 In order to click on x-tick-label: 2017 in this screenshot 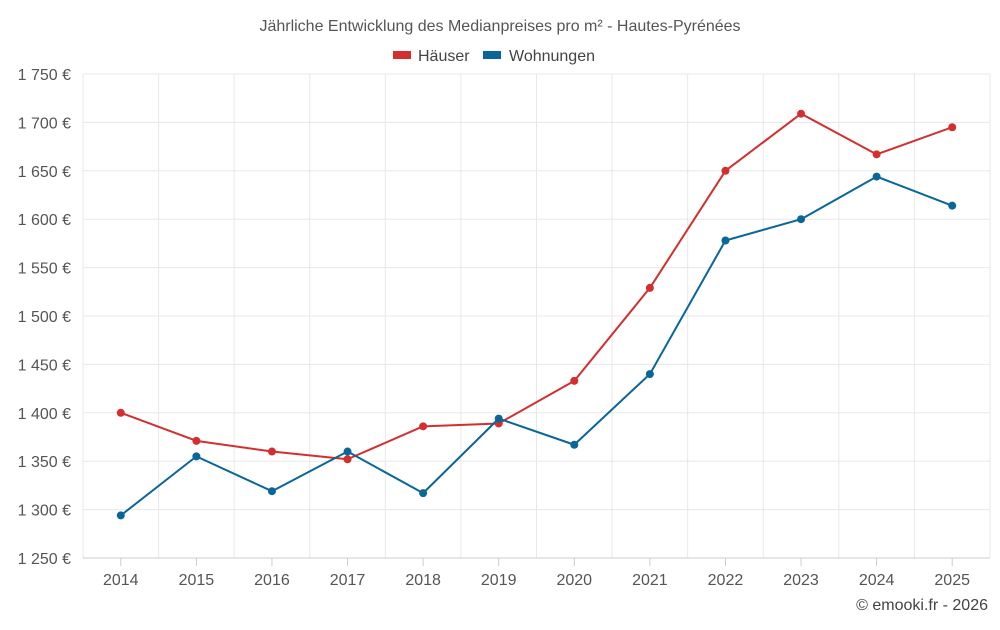, I will do `click(348, 580)`.